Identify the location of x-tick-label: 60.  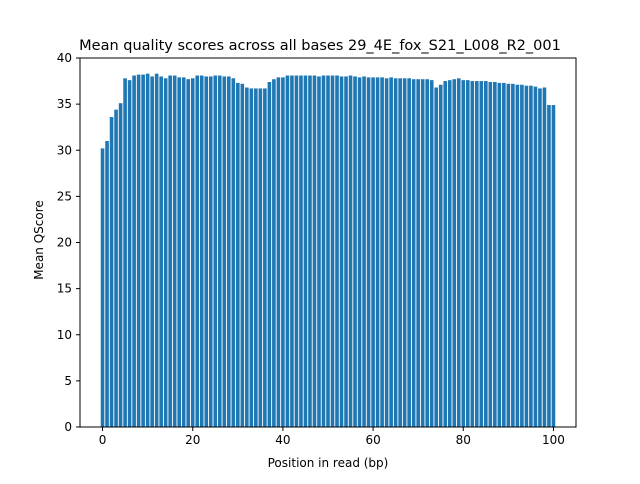
(372, 440).